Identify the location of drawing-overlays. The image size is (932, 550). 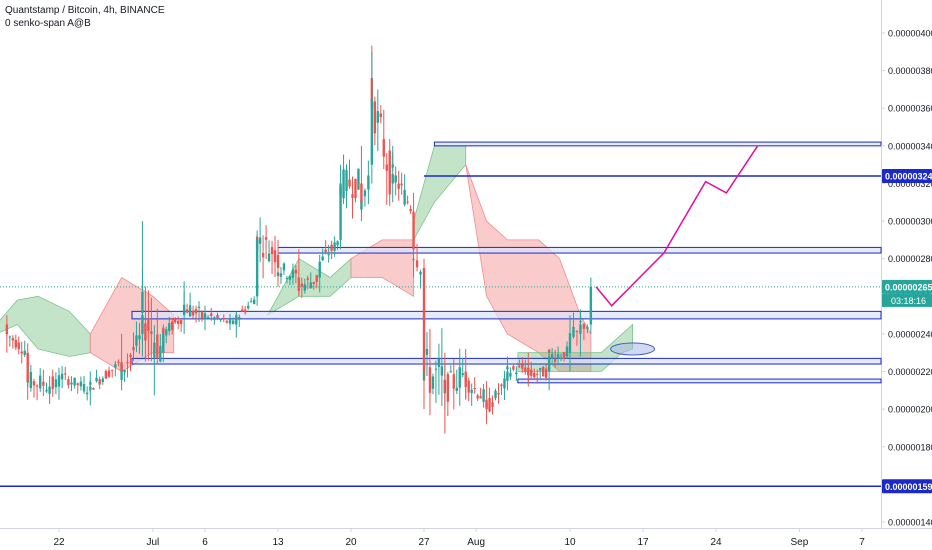
(677, 250).